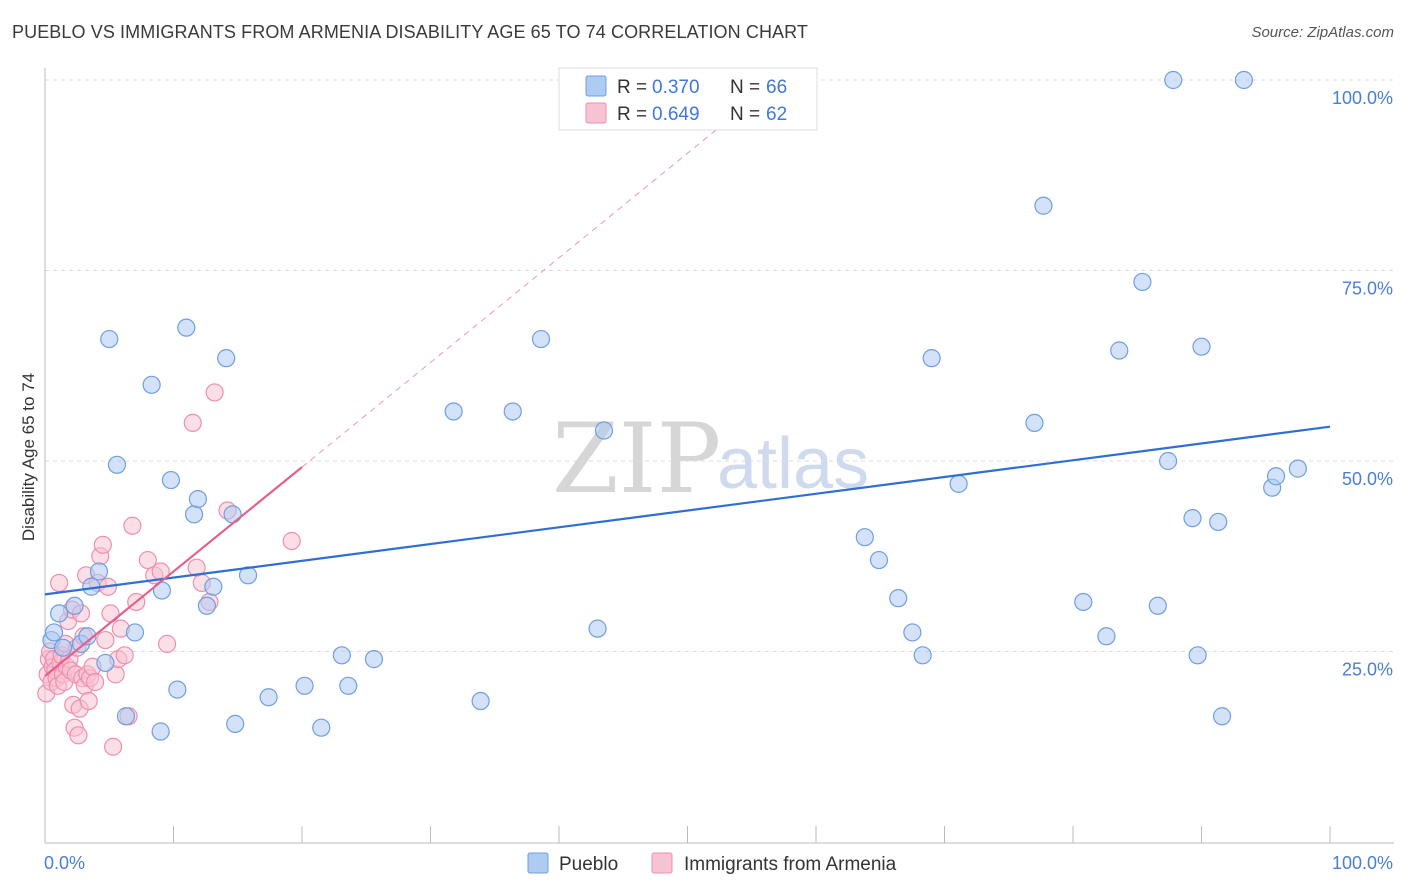 Image resolution: width=1406 pixels, height=892 pixels. What do you see at coordinates (1367, 479) in the screenshot?
I see `y-tick-label-1: 50.0%` at bounding box center [1367, 479].